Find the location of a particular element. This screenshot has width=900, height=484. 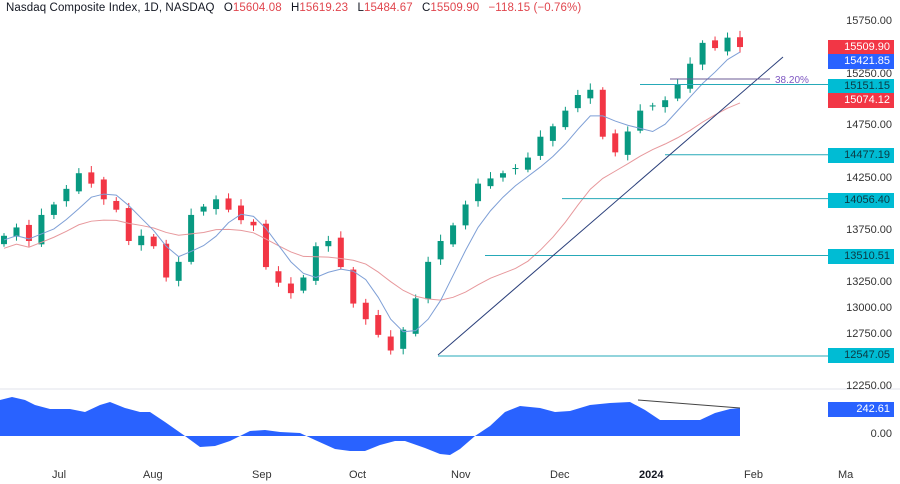

time-tick: Feb is located at coordinates (753, 475).